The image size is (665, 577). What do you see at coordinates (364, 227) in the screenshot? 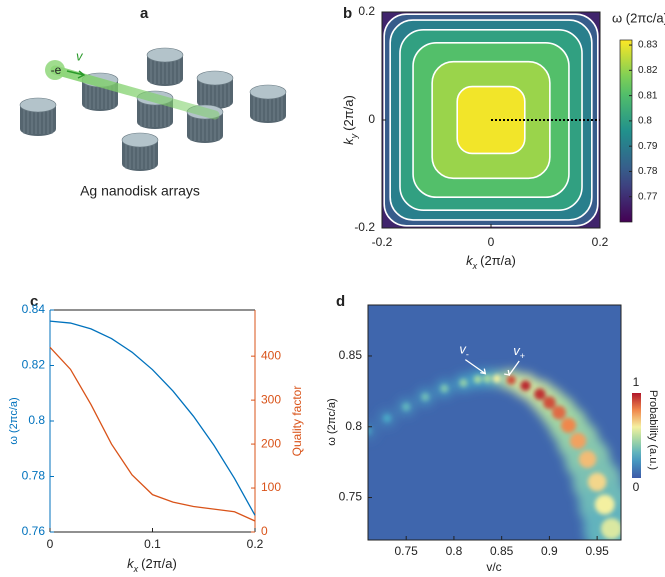
I see `y-tick-label: -0.2` at bounding box center [364, 227].